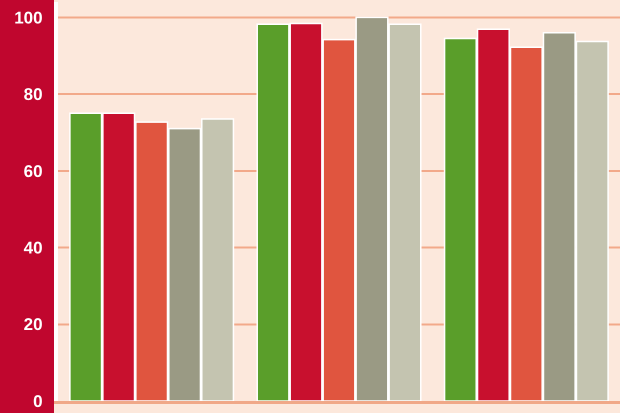 The height and width of the screenshot is (413, 620). Describe the element at coordinates (33, 171) in the screenshot. I see `y-tick-label: 60` at that location.